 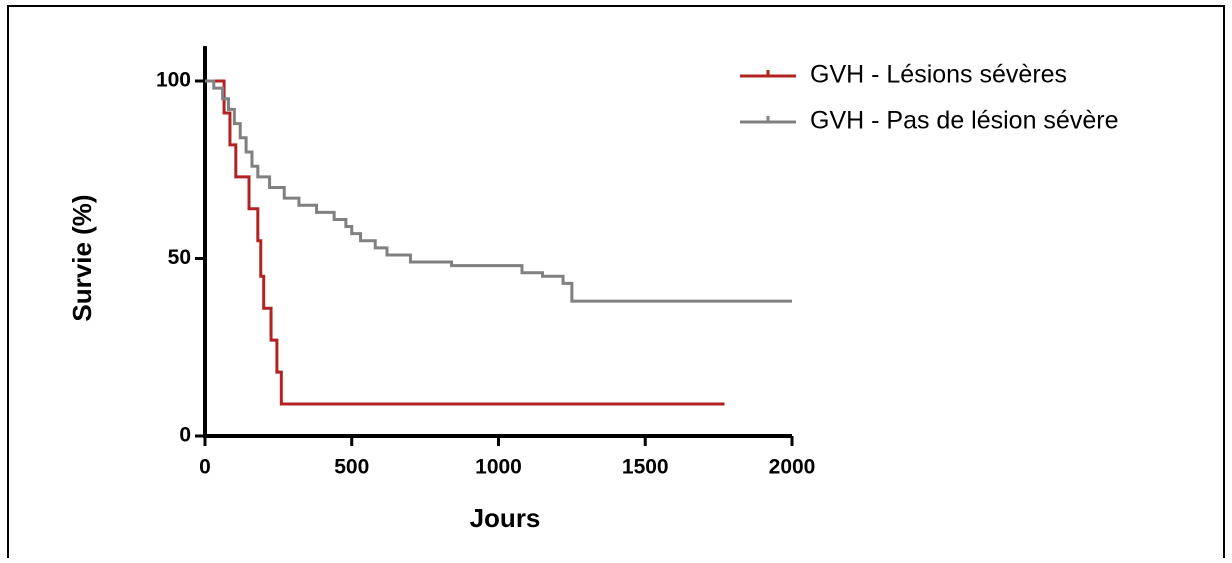 I want to click on x-tick-label: 0, so click(x=205, y=467).